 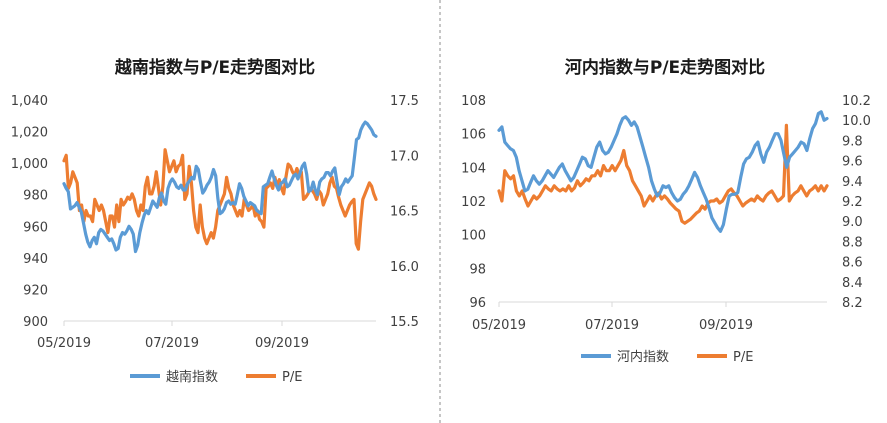 I want to click on right-y-tick-label: 9.4, so click(x=852, y=182).